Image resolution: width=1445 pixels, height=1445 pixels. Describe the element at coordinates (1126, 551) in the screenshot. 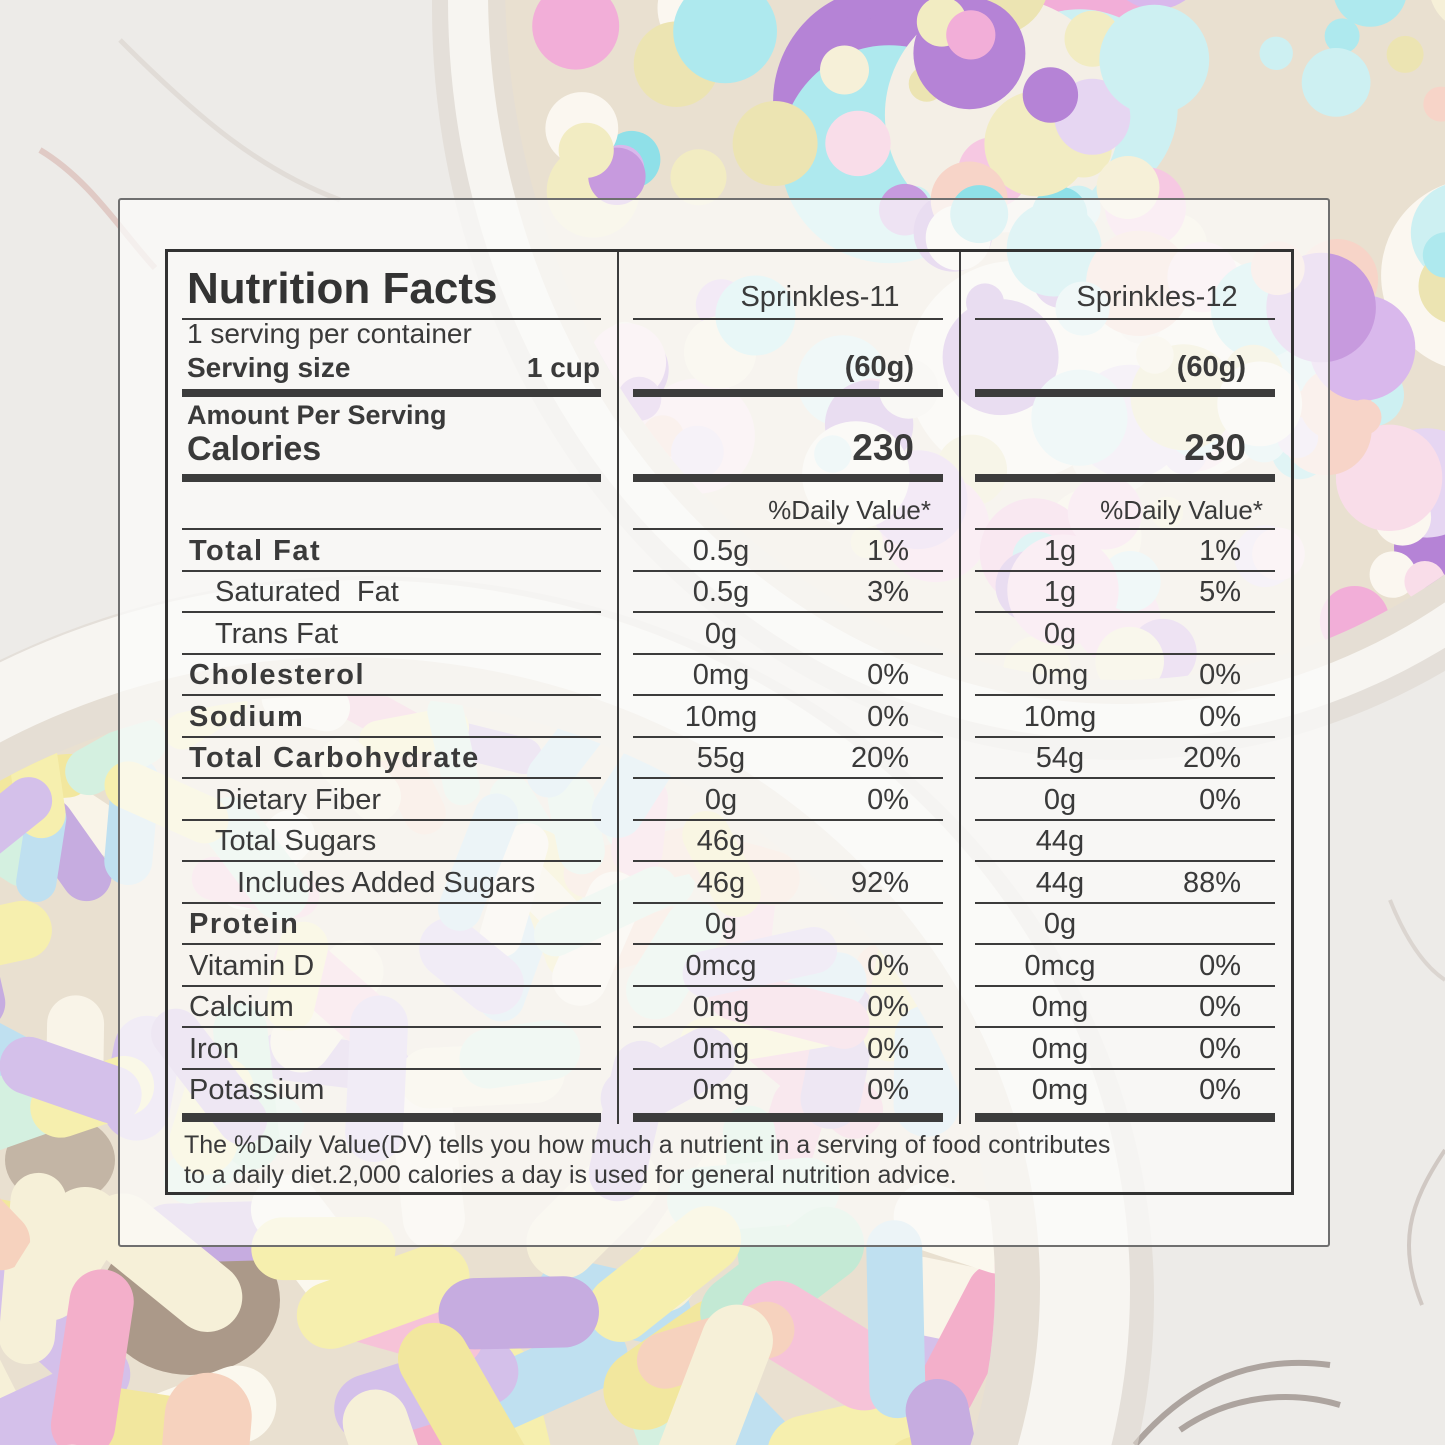

I see `nutrient-value-row: 1g 1%` at that location.